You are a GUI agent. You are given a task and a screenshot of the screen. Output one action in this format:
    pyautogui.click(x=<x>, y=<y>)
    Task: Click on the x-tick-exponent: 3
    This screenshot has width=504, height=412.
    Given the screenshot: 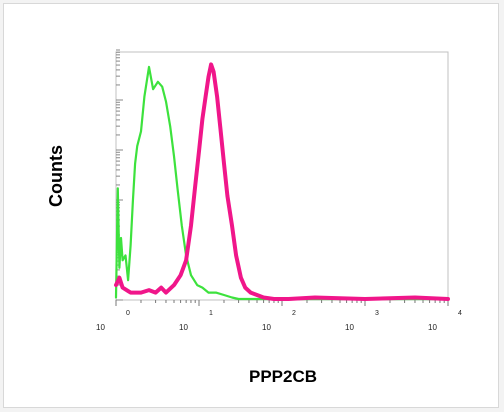 What is the action you would take?
    pyautogui.click(x=377, y=313)
    